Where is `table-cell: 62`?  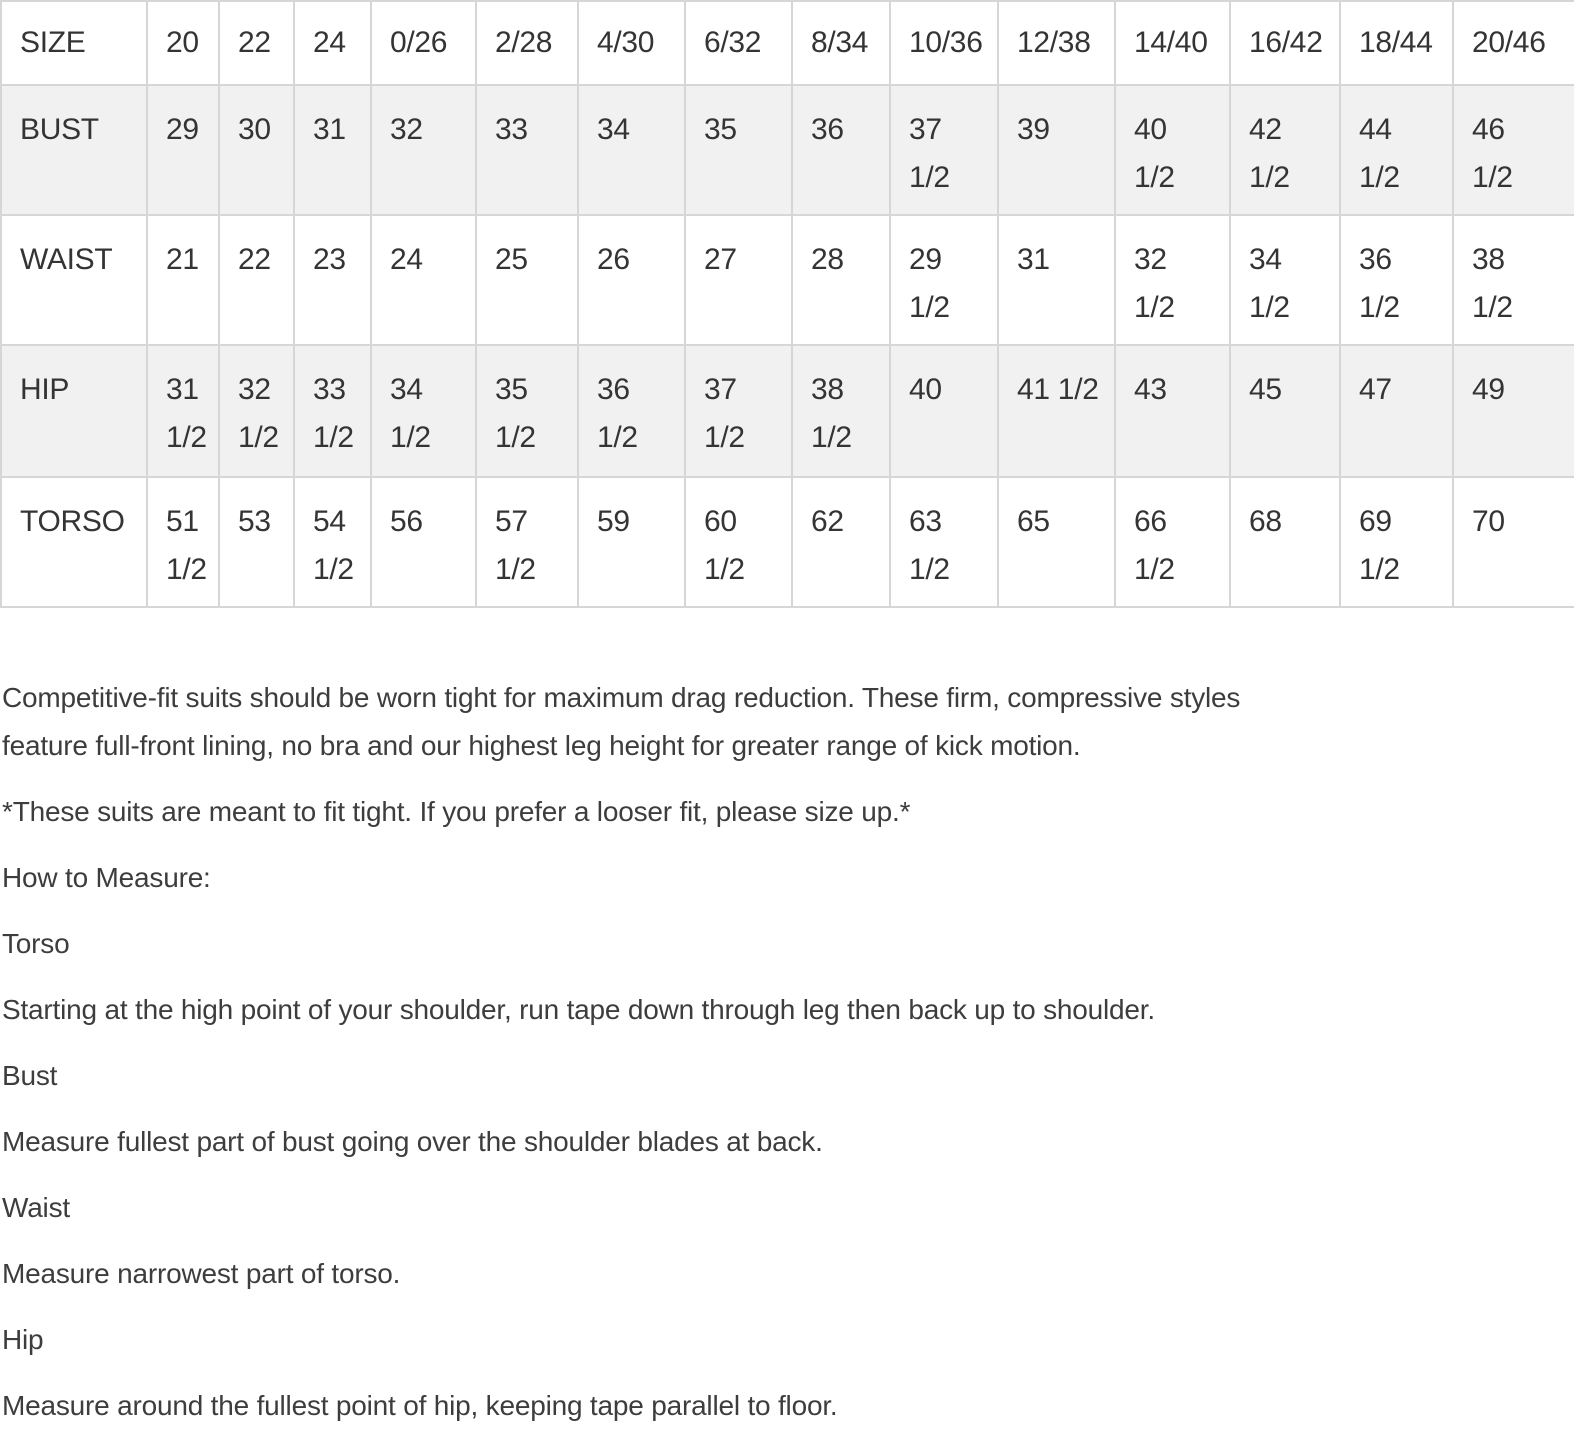
table-cell: 62 is located at coordinates (841, 542).